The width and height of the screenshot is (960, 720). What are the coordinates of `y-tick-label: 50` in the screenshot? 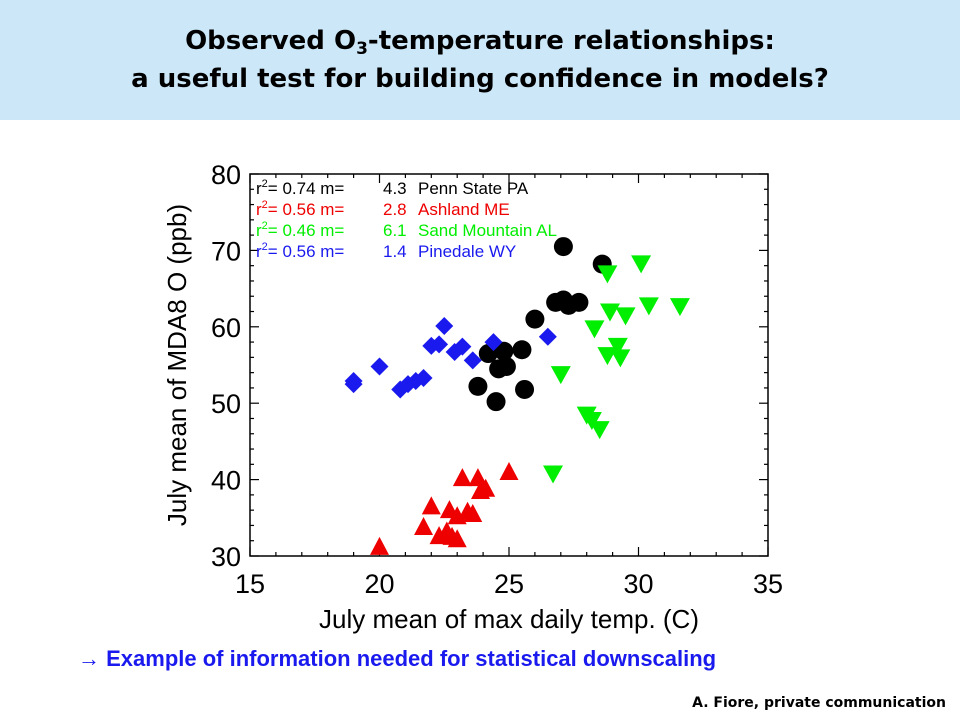 It's located at (226, 404).